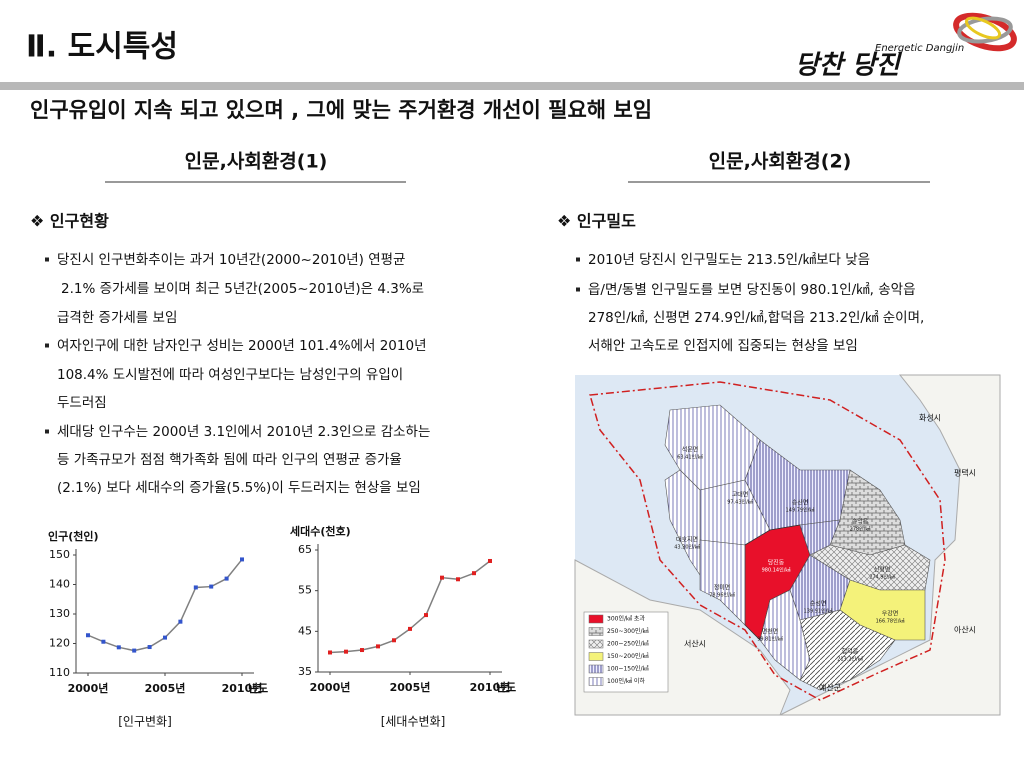 This screenshot has width=1024, height=768. Describe the element at coordinates (687, 540) in the screenshot. I see `region-name: 대호지면` at that location.